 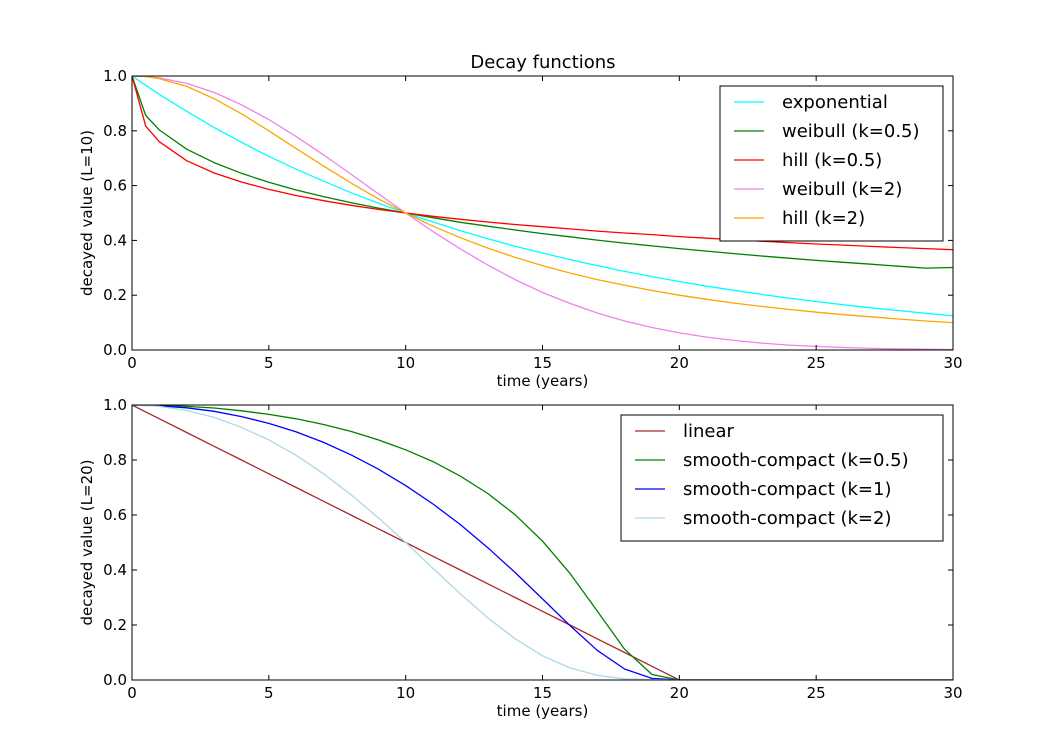 I want to click on y-axis-label: decayed value (L=20), so click(x=87, y=542).